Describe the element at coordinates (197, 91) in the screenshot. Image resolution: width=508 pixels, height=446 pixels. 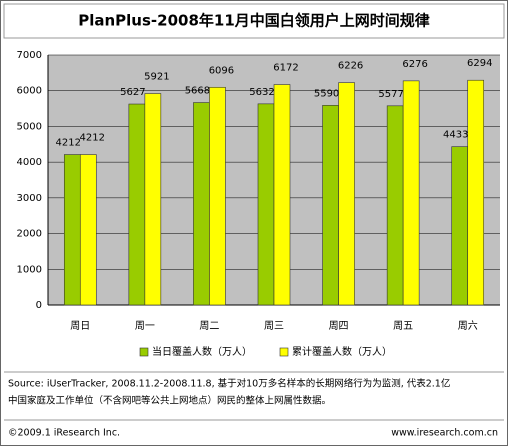
I see `data-label: 5668` at that location.